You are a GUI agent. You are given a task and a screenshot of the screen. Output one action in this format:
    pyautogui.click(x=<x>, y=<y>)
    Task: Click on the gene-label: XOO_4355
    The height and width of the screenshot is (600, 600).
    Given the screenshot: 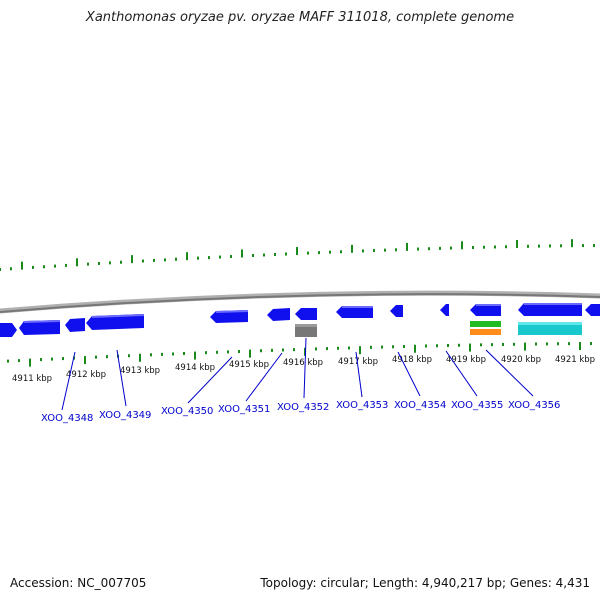 What is the action you would take?
    pyautogui.click(x=477, y=405)
    